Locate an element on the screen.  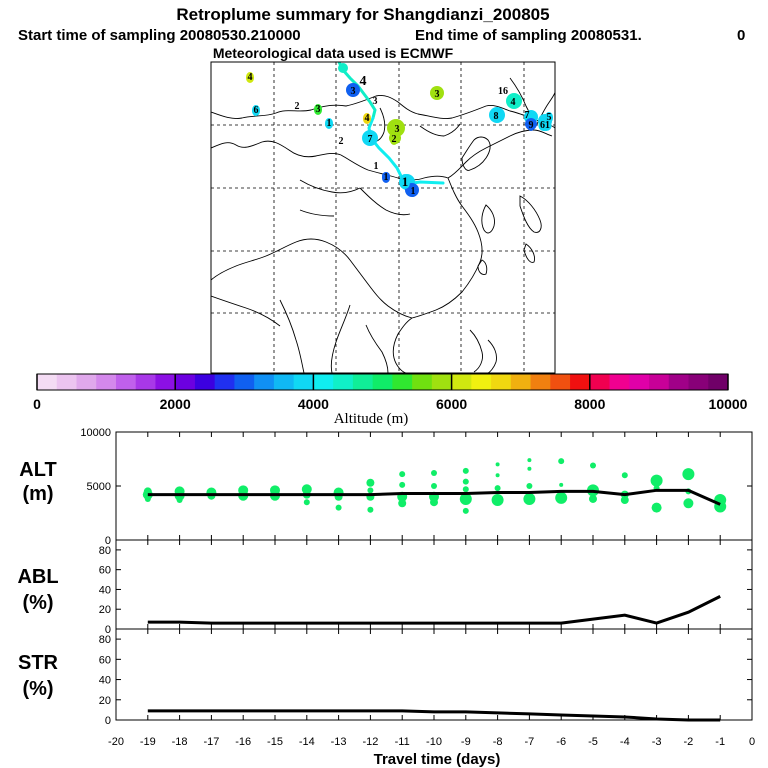
map-label: 9 is located at coordinates (531, 125).